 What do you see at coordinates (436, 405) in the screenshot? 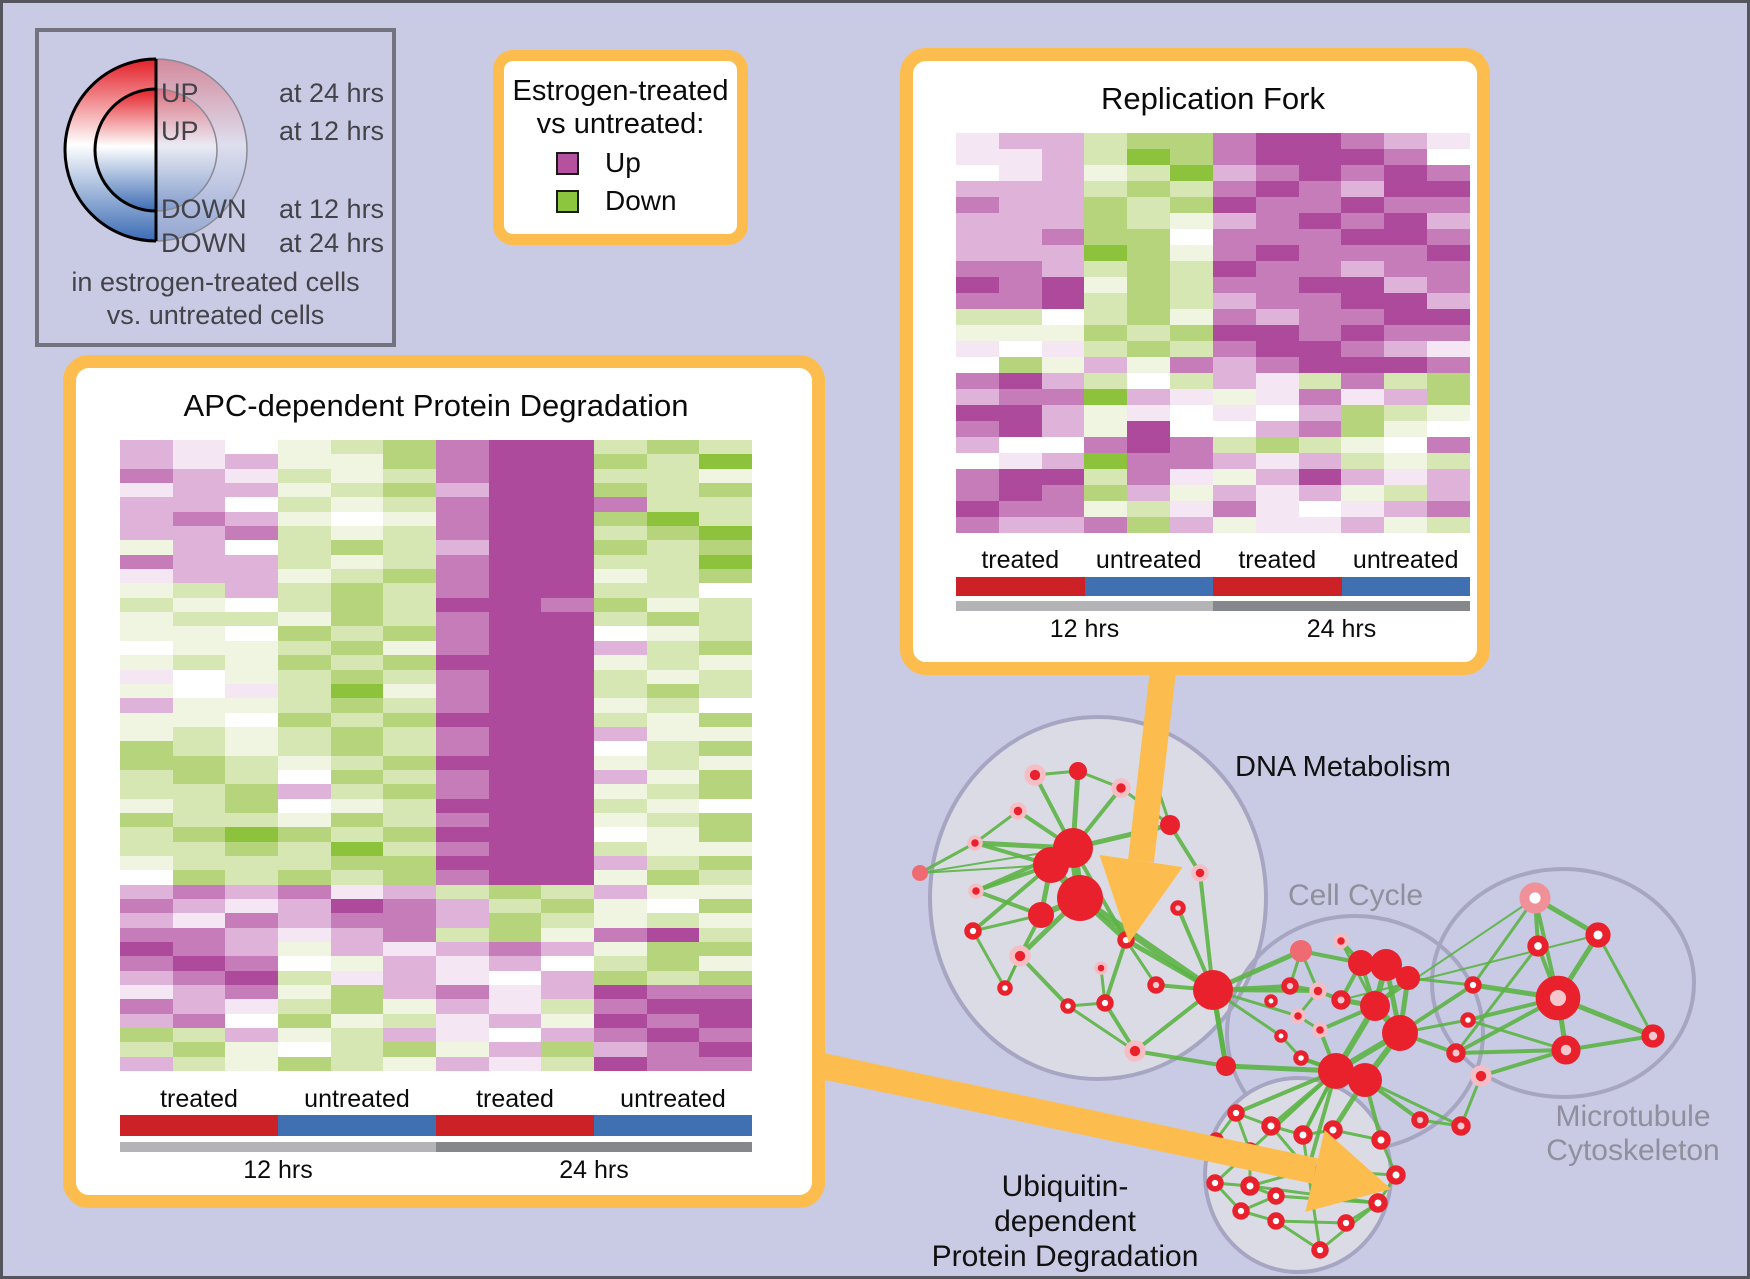
I see `apc-title: APC-dependent Protein Degradation` at bounding box center [436, 405].